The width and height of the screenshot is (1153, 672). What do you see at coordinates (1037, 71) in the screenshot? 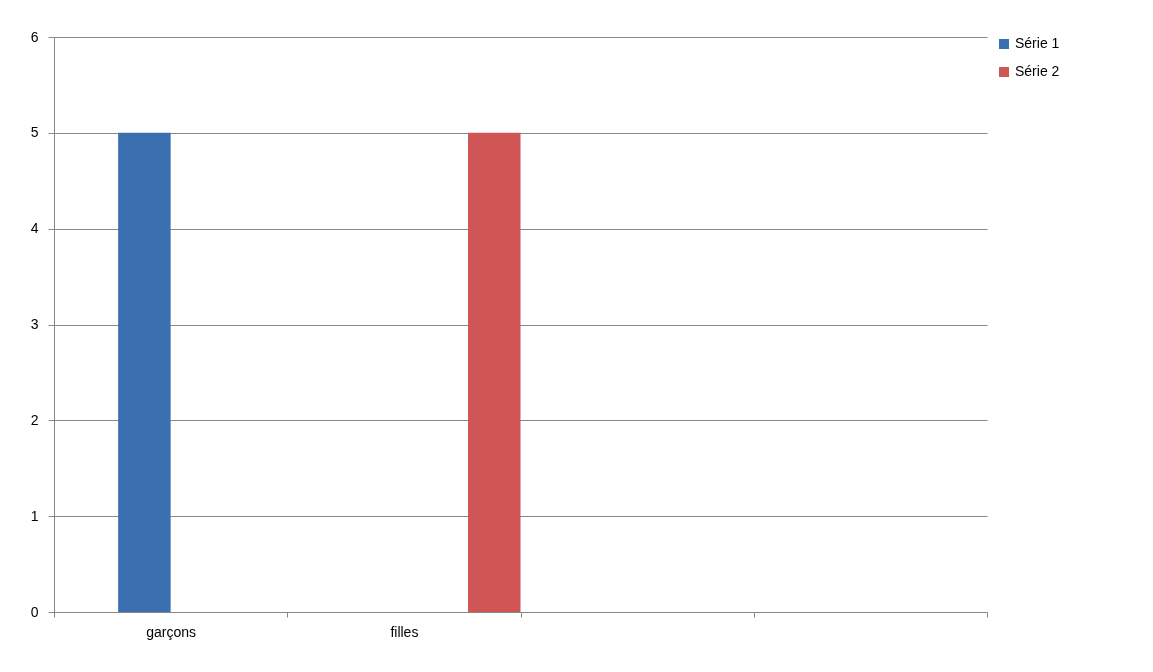
I see `legend-label: Série 2` at bounding box center [1037, 71].